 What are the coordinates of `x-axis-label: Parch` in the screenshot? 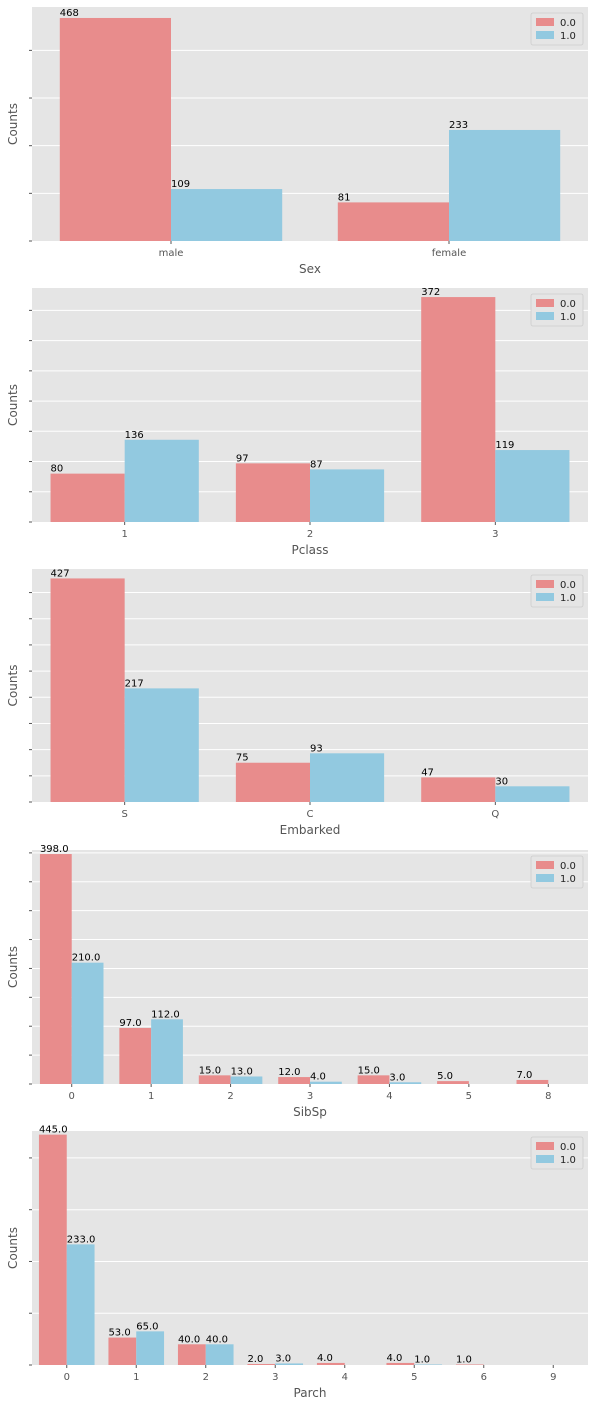 It's located at (310, 1393).